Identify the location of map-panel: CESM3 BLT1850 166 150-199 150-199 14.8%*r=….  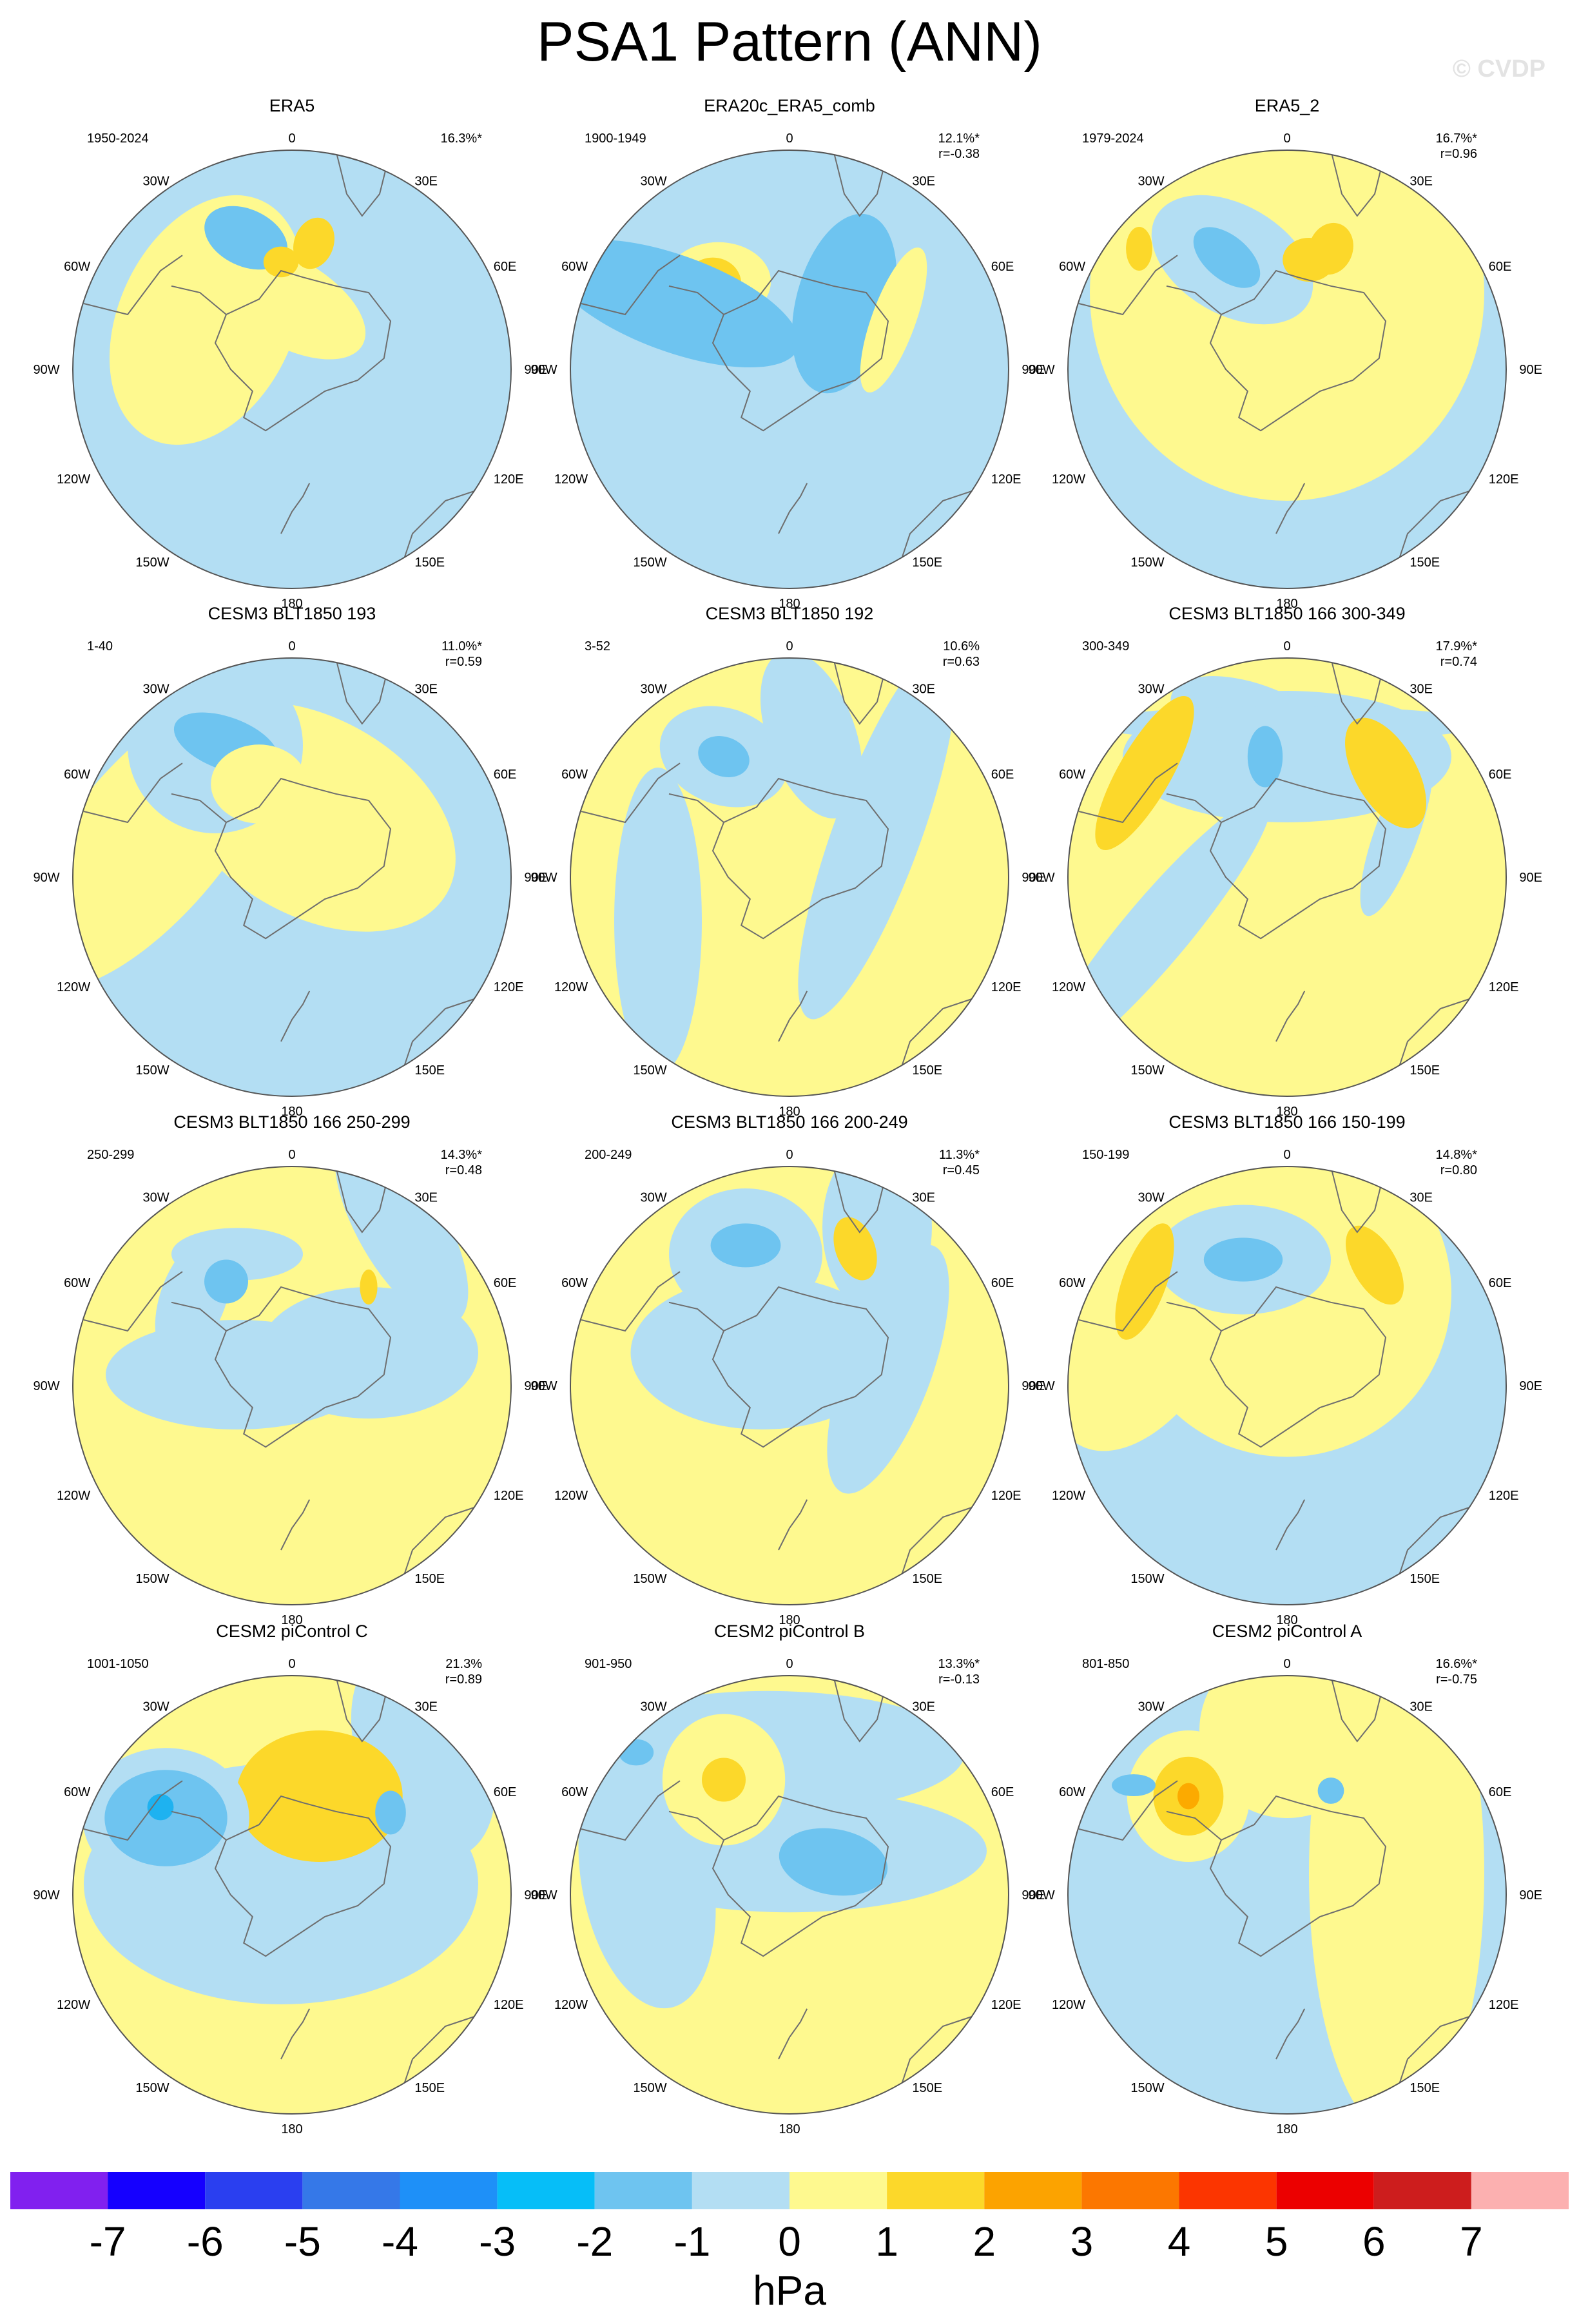
(1285, 1369).